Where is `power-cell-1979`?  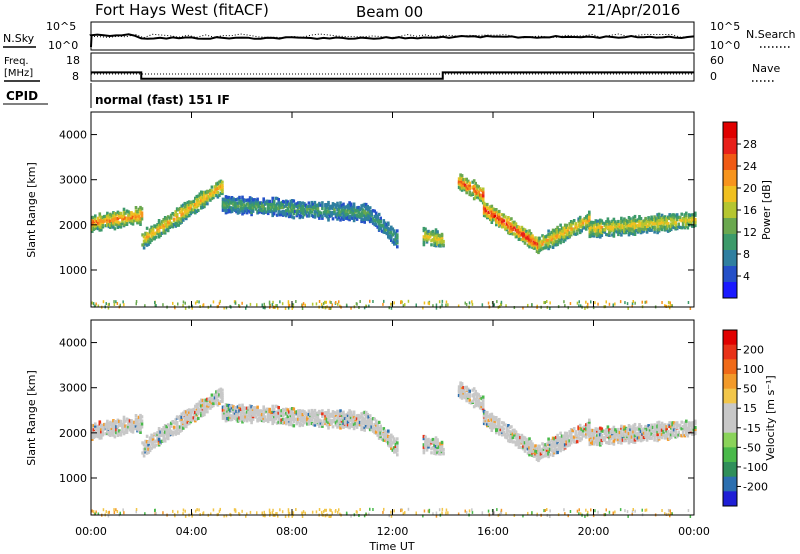
power-cell-1979 is located at coordinates (648, 226).